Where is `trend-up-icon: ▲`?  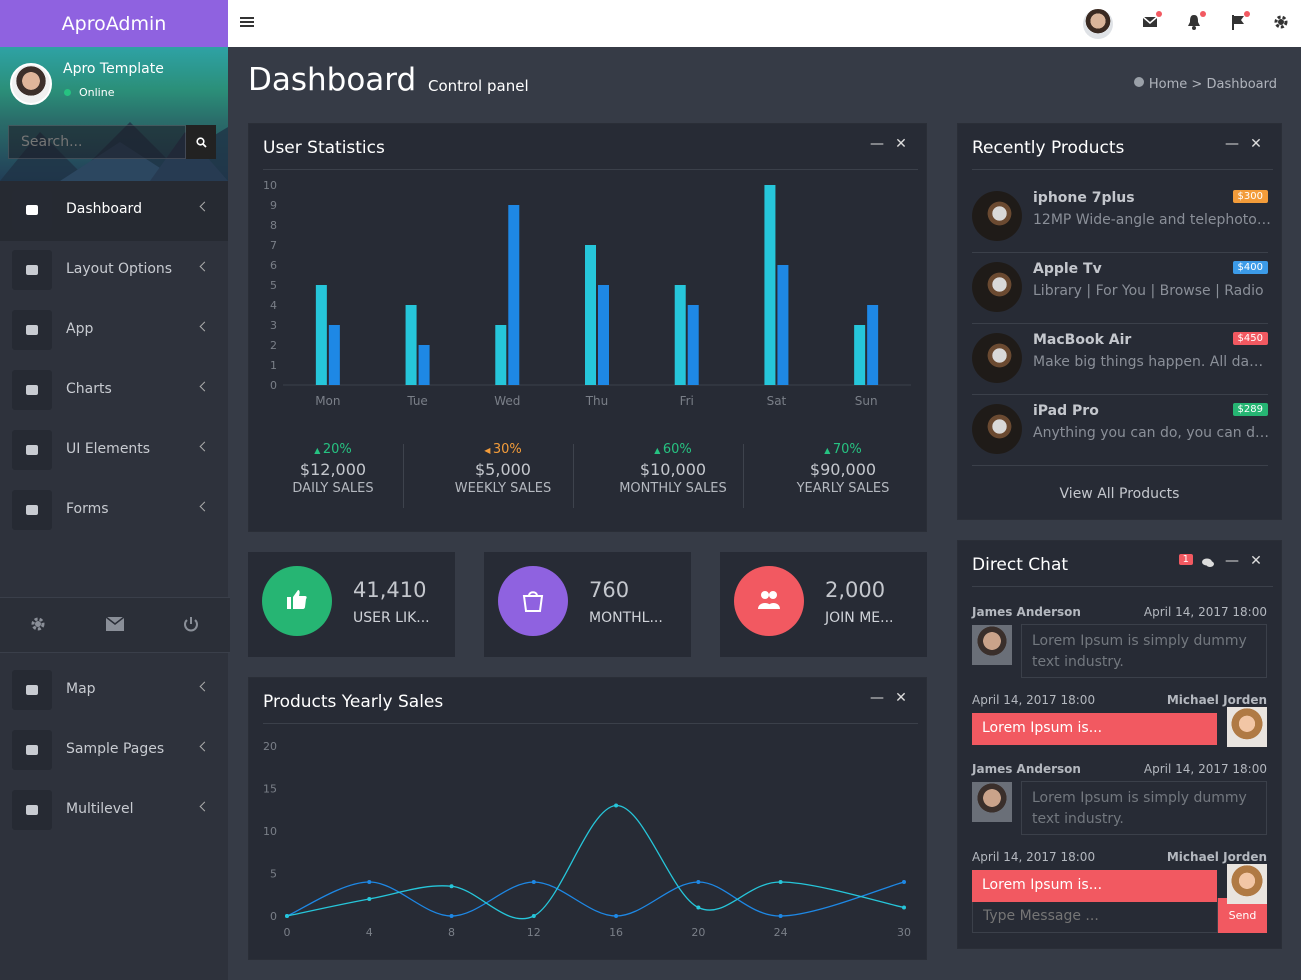 trend-up-icon: ▲ is located at coordinates (658, 450).